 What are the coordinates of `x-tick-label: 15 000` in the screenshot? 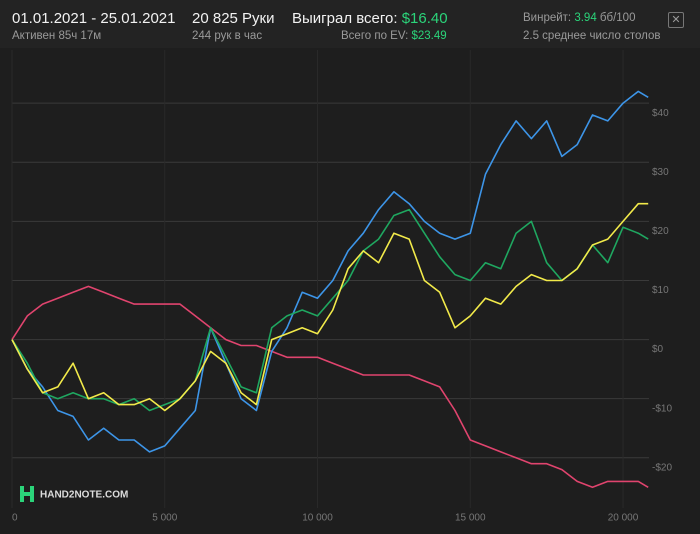 It's located at (470, 518).